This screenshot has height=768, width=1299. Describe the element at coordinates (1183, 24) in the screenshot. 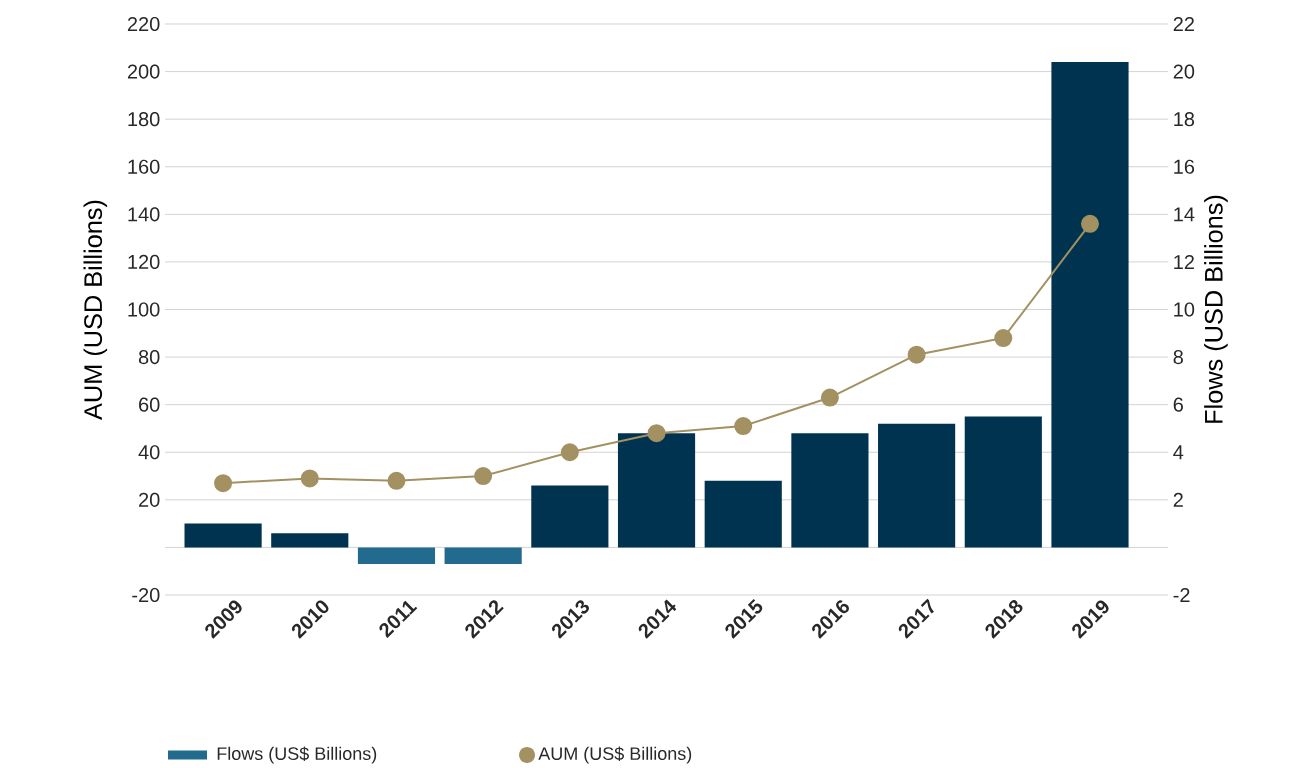

I see `y2-tick-label: 22` at that location.